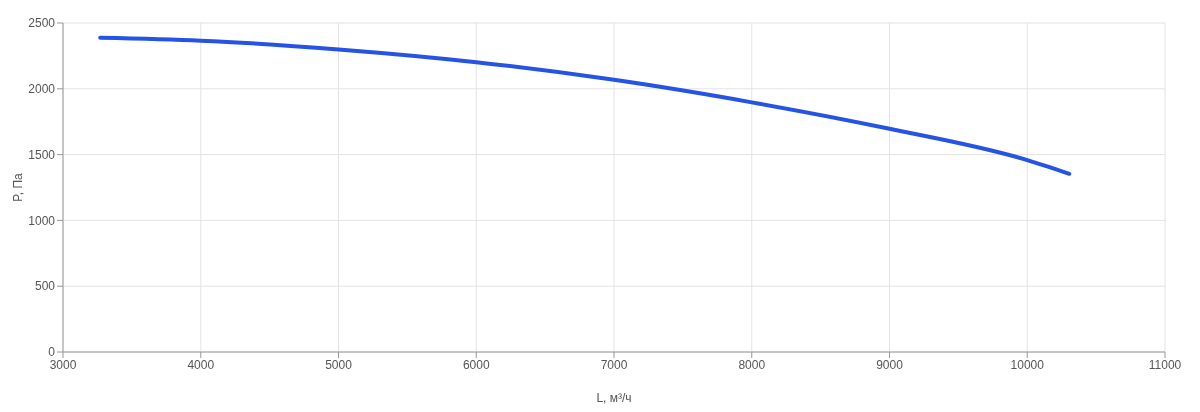 This screenshot has width=1200, height=412. Describe the element at coordinates (42, 154) in the screenshot. I see `y-tick-label: 1500` at that location.